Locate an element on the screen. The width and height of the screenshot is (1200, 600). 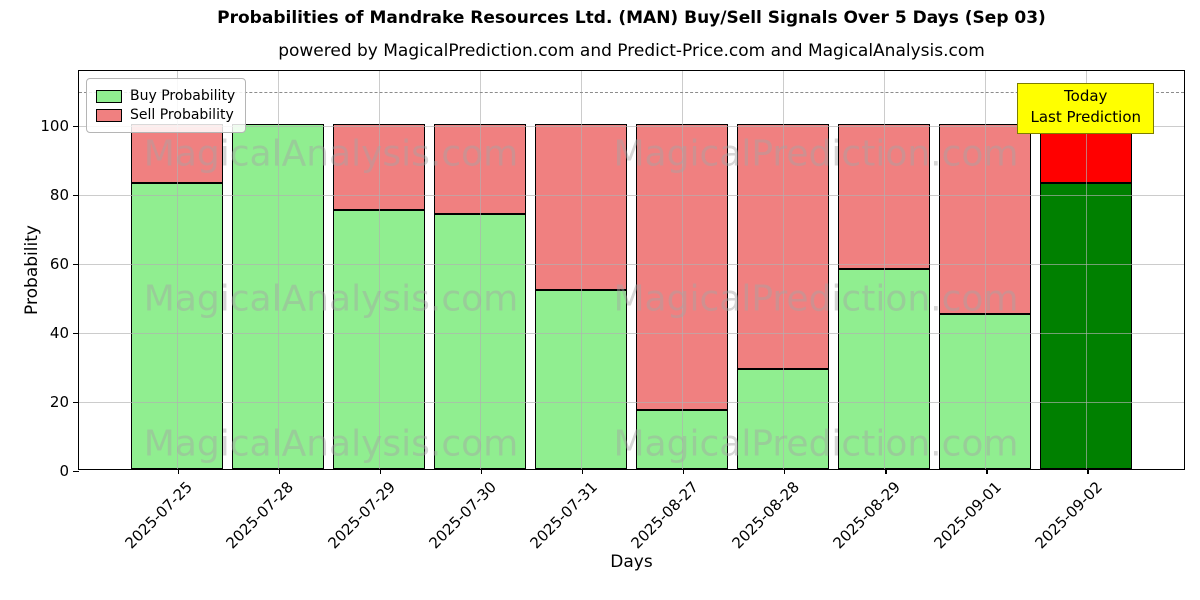
legend-label-sell: Sell Probability is located at coordinates (182, 115).